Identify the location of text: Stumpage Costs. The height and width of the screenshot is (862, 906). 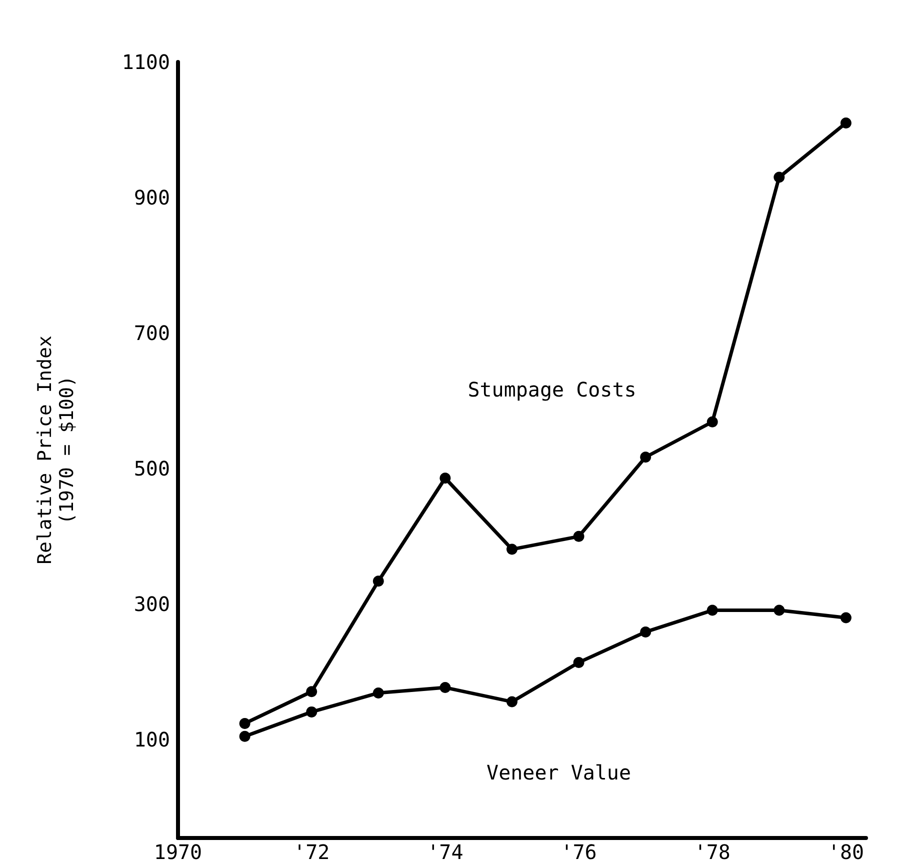
(552, 389).